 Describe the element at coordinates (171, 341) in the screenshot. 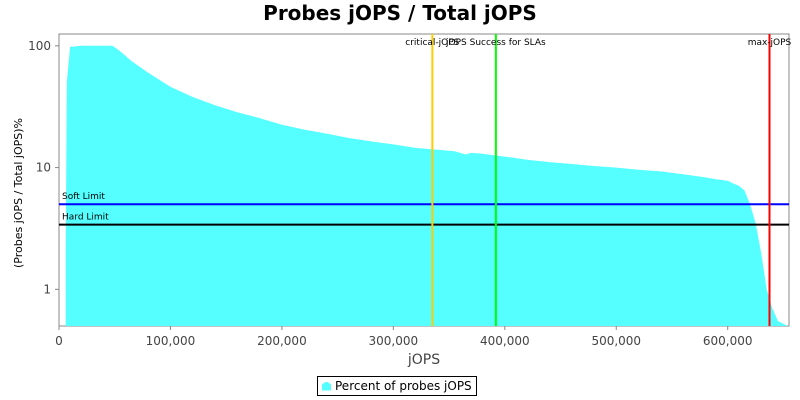

I see `x-tick-label-1: 100,000` at that location.